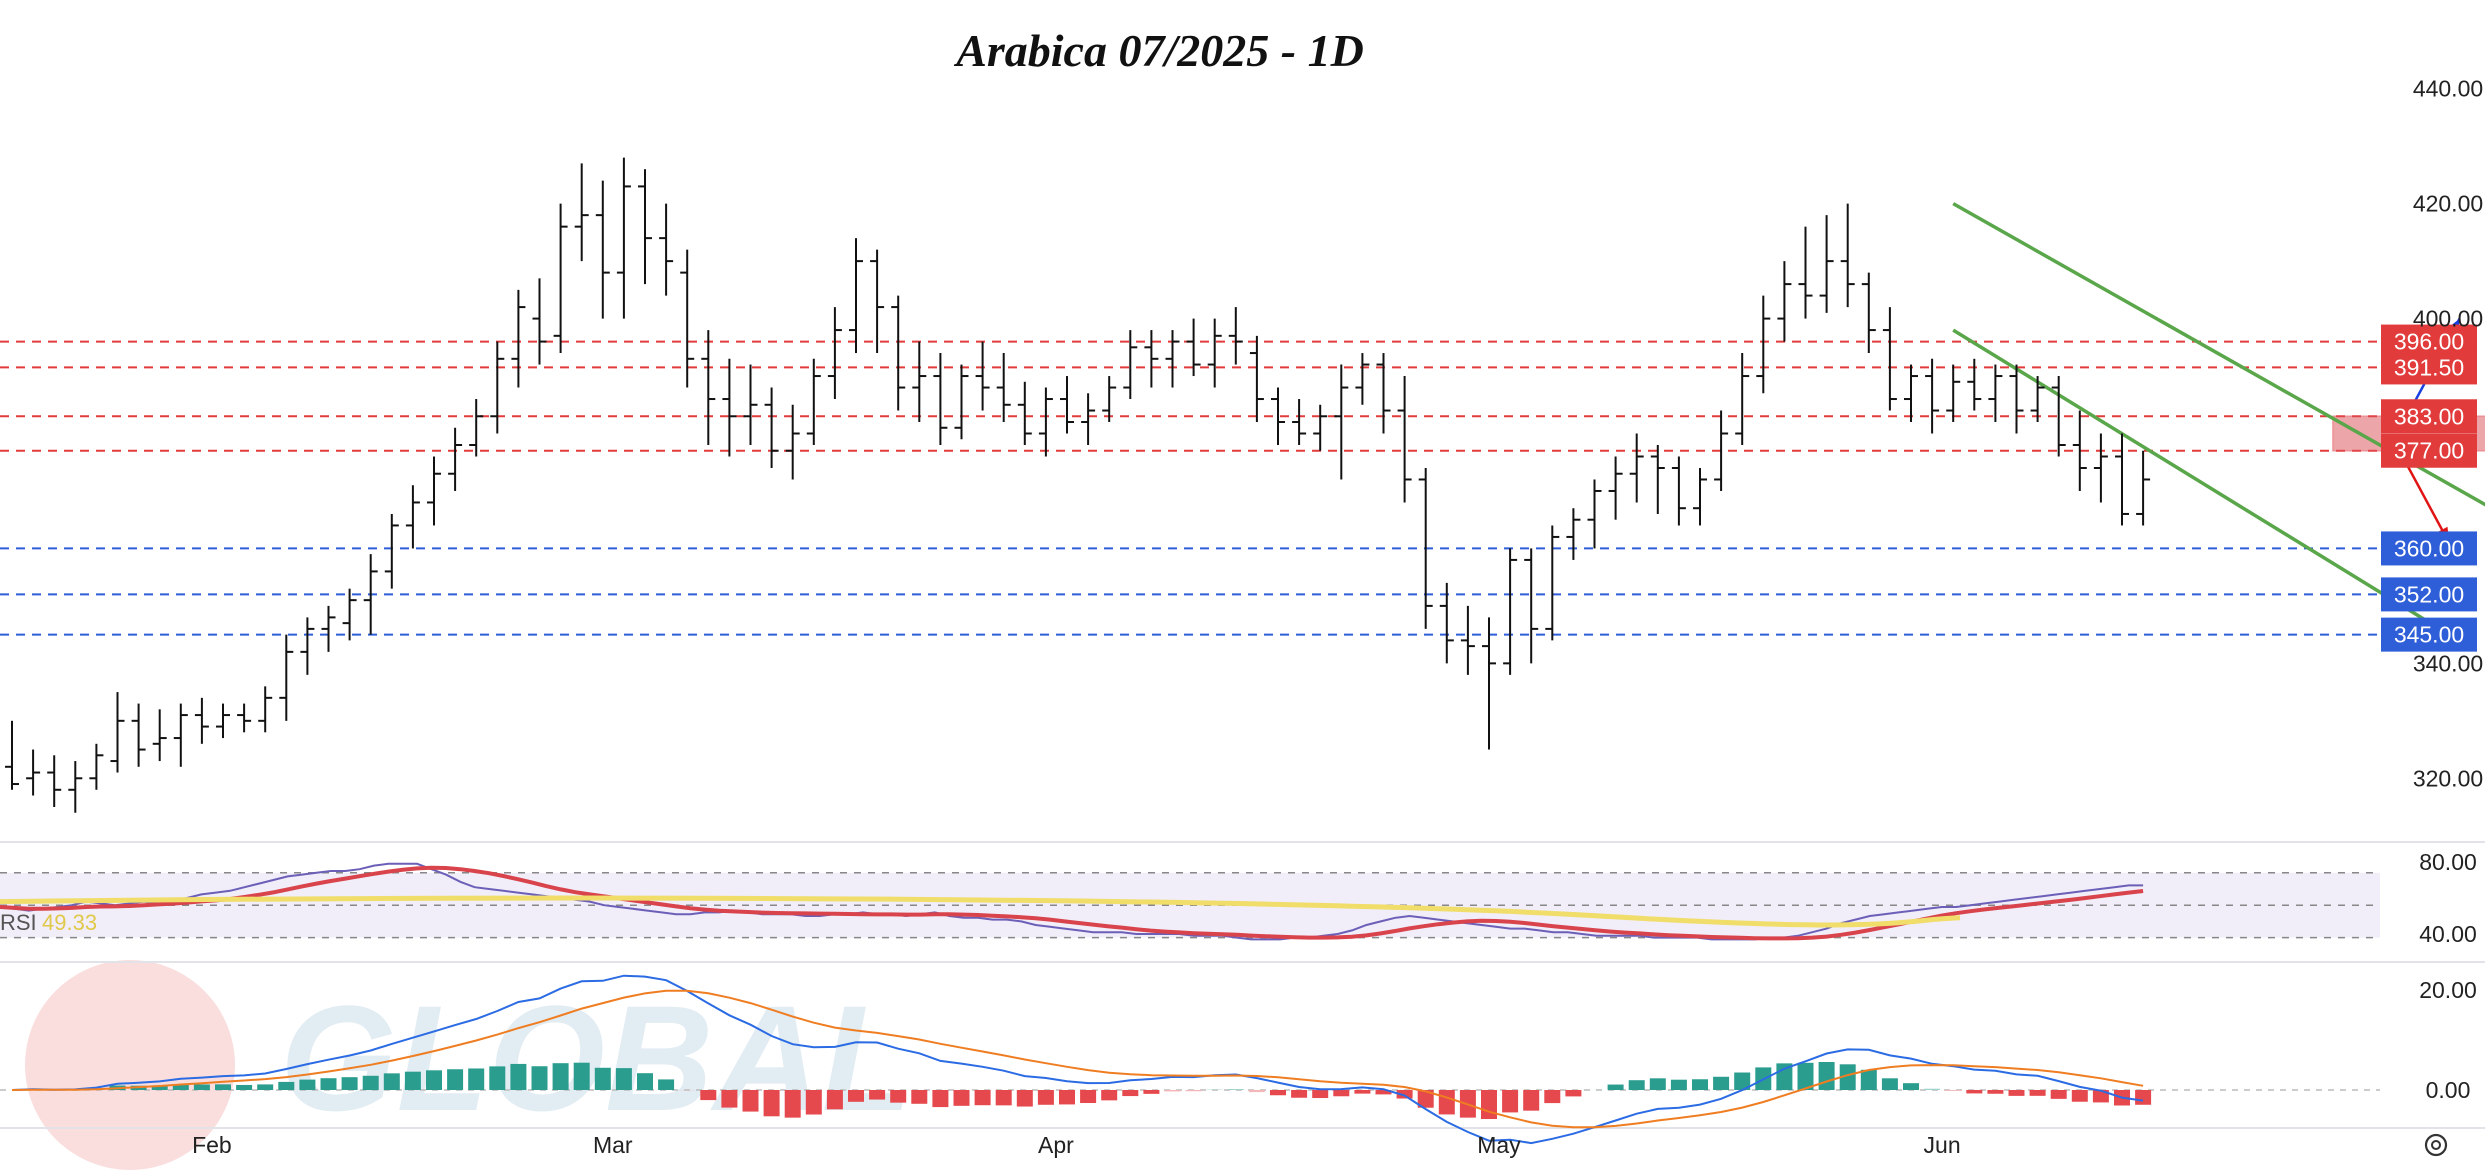 The width and height of the screenshot is (2485, 1175). I want to click on support-level-label: 360.00, so click(2429, 548).